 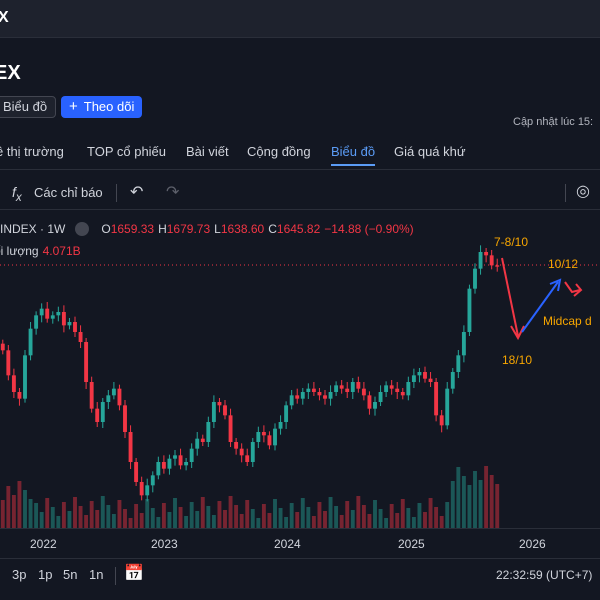 I want to click on tab-articles: Bài viết, so click(x=207, y=151).